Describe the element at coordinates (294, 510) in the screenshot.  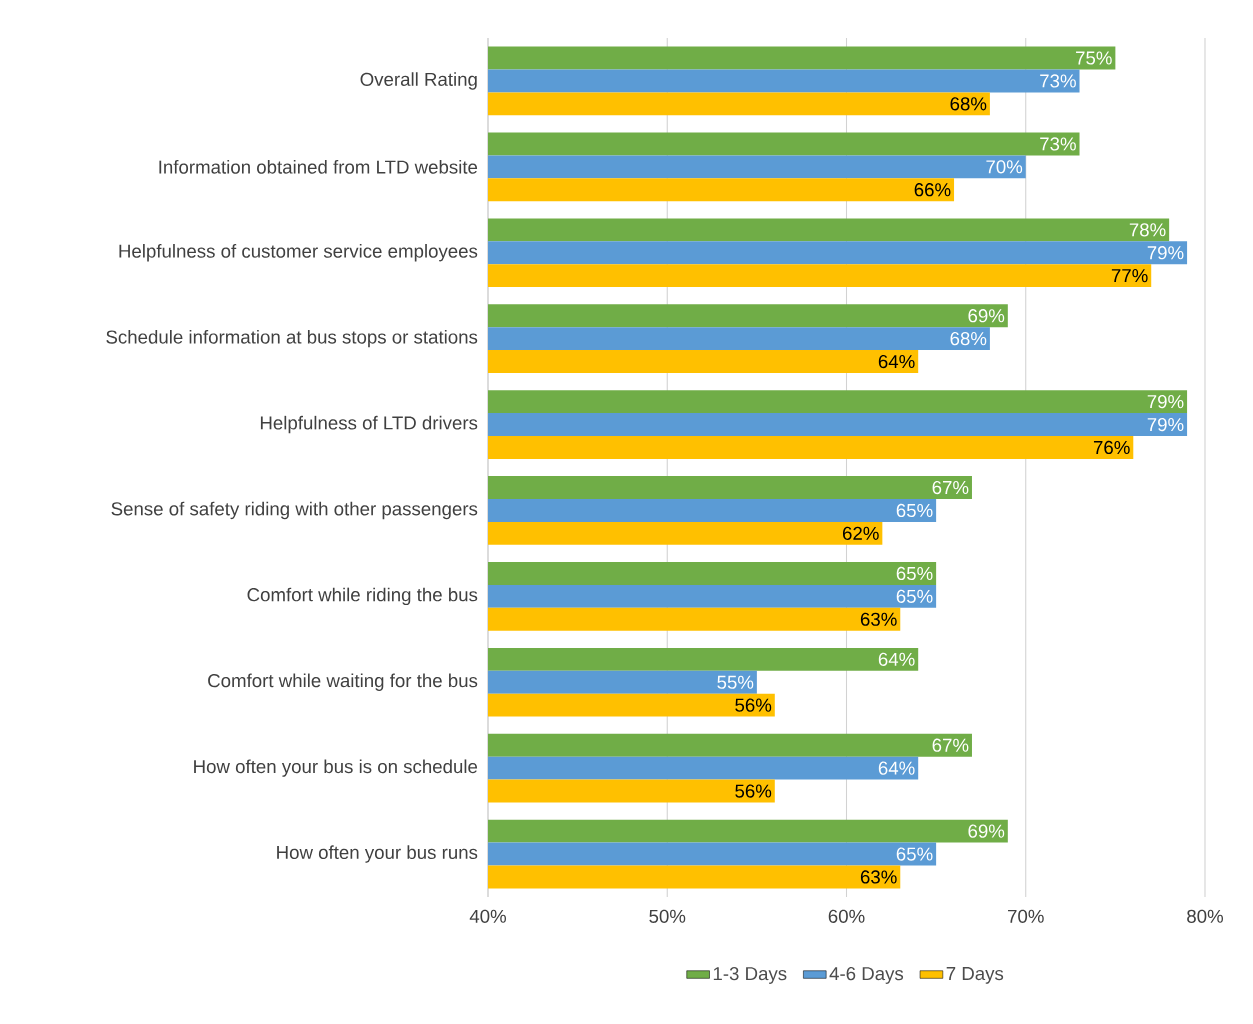
I see `y-tick-label: Sense of safety riding with other passengers` at that location.